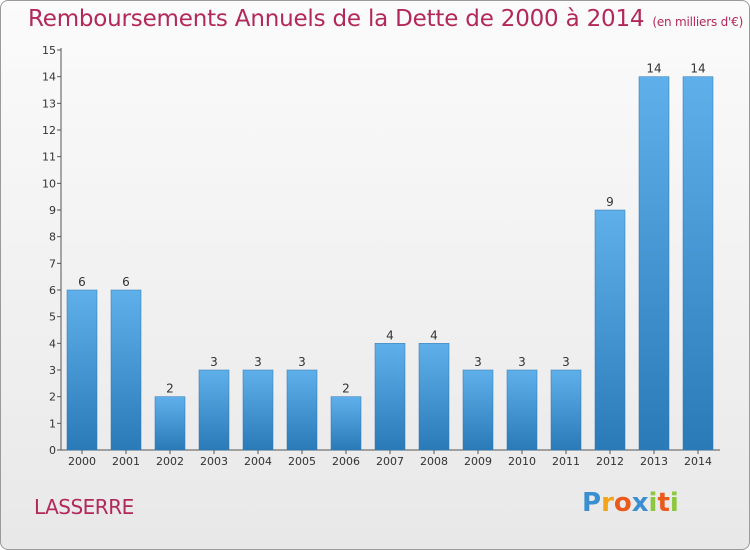 The height and width of the screenshot is (550, 750). I want to click on bar-2004, so click(258, 410).